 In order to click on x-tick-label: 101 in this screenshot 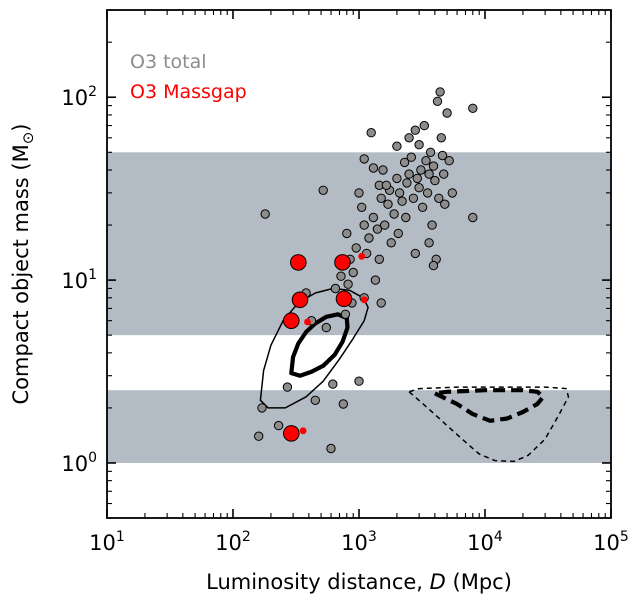, I will do `click(107, 542)`.